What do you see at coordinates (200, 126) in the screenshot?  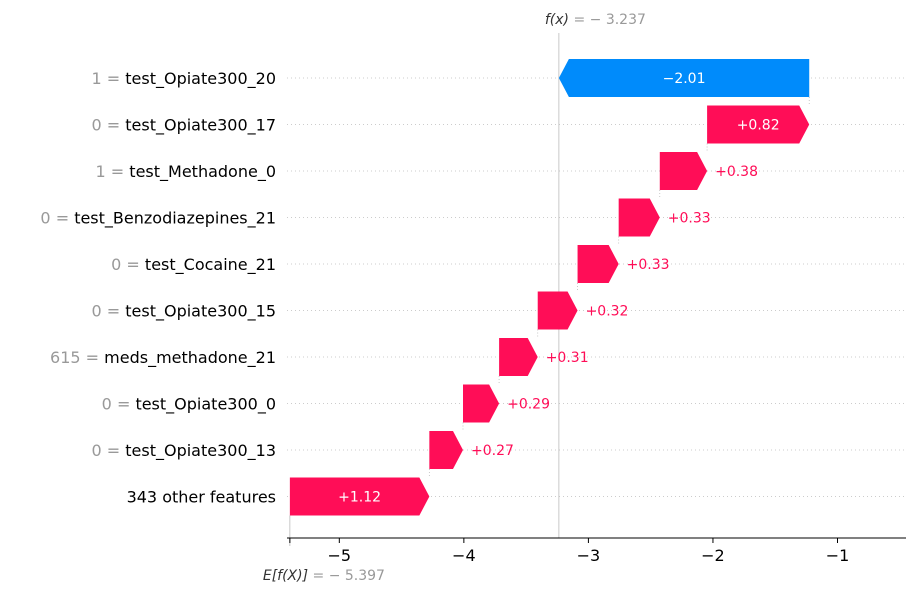 I see `feature-name: test_Opiate300_17` at bounding box center [200, 126].